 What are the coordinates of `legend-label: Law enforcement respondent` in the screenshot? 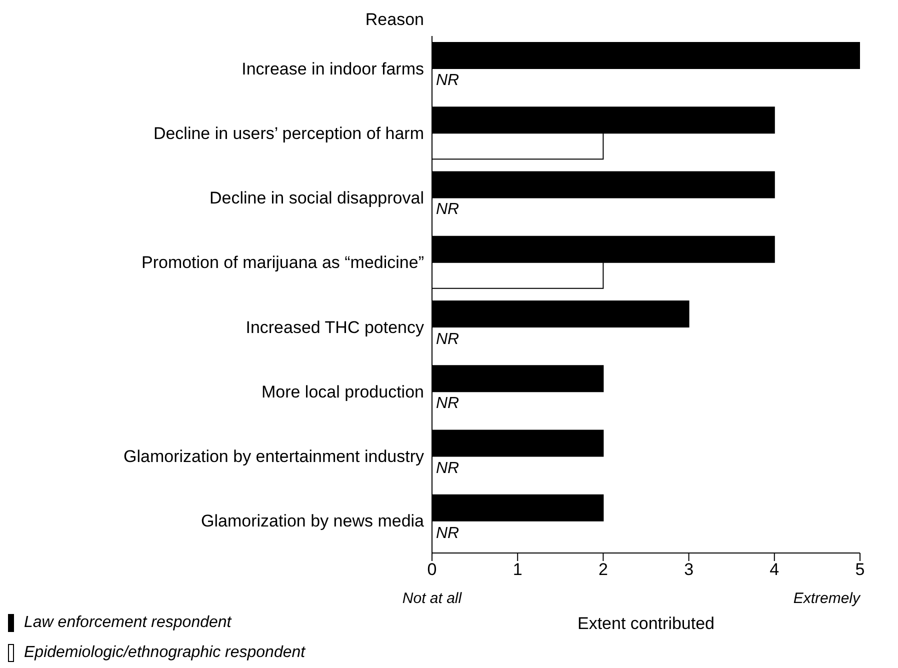 It's located at (128, 623).